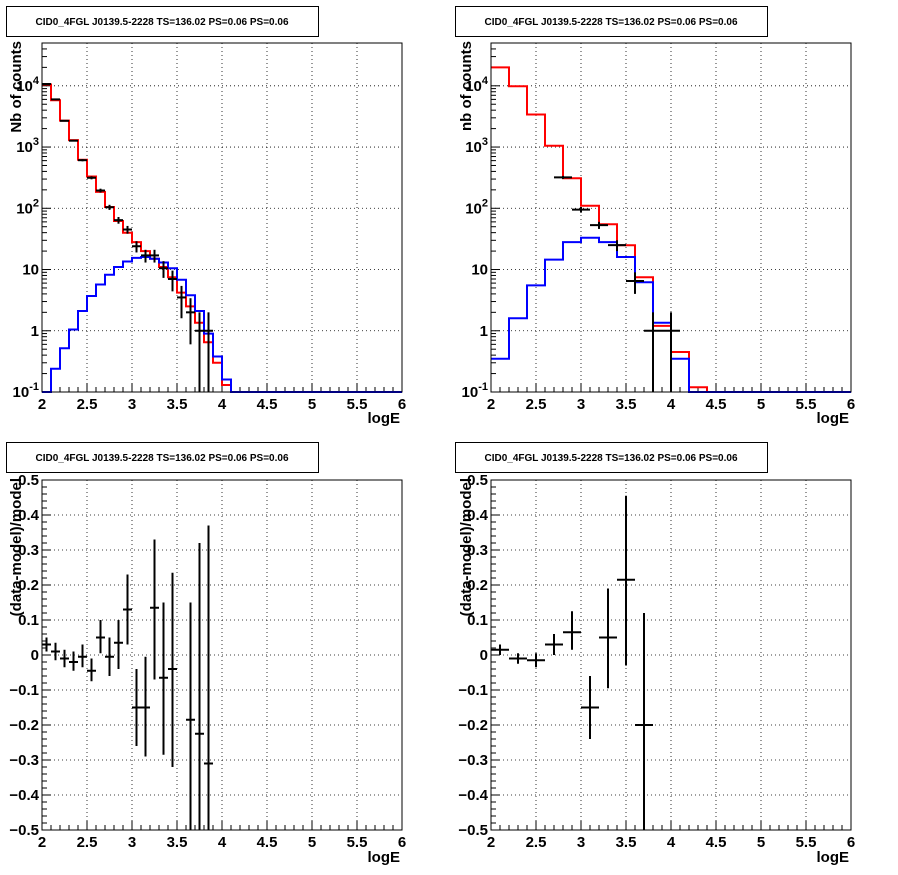  What do you see at coordinates (28, 585) in the screenshot?
I see `y-tick-label: 0.2` at bounding box center [28, 585].